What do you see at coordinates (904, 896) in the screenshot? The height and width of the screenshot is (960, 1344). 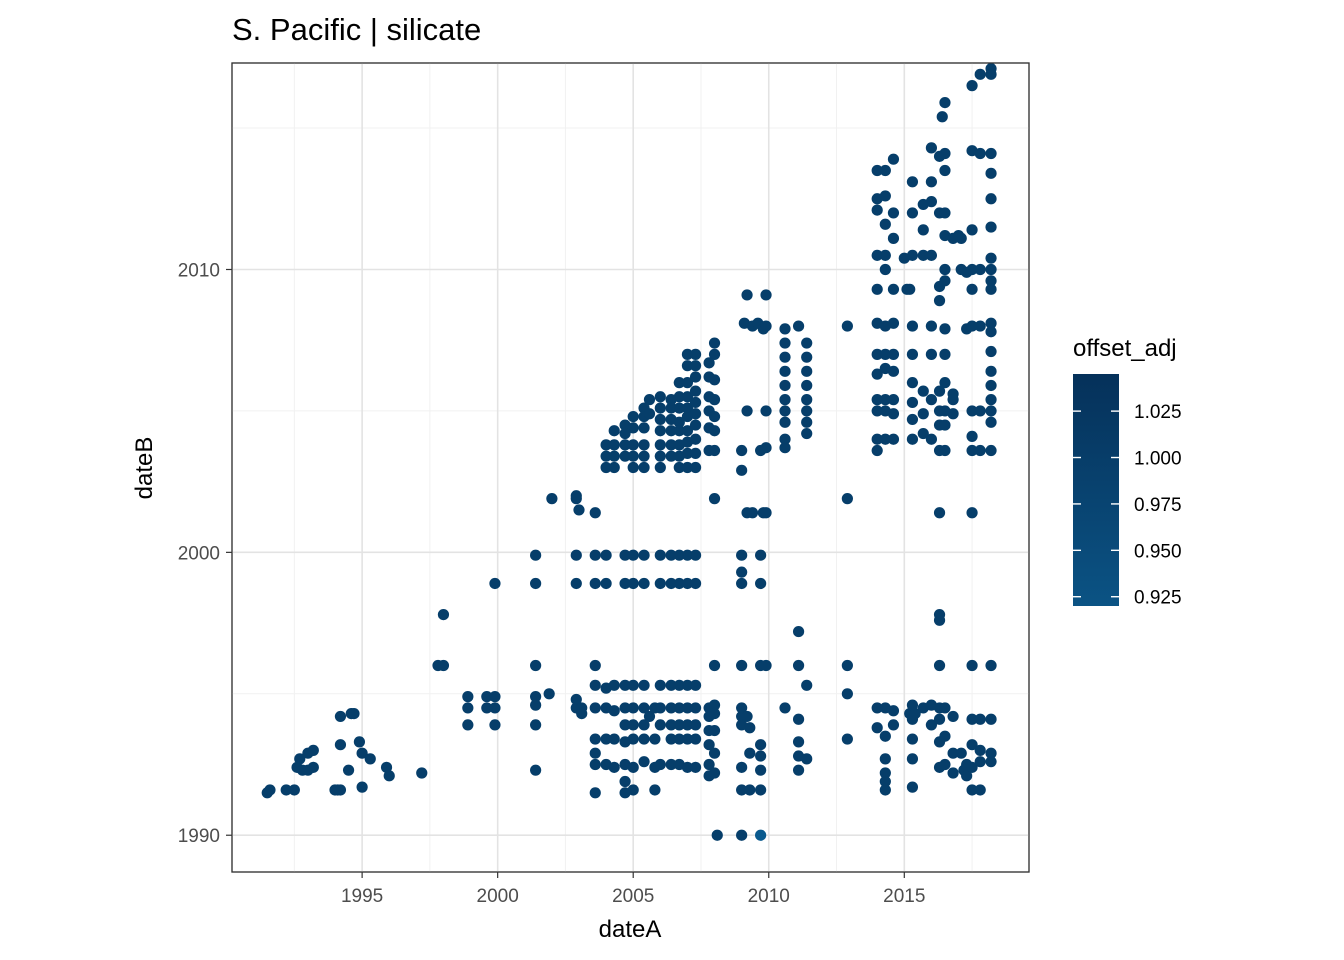 I see `x-tick-label: 2015` at bounding box center [904, 896].